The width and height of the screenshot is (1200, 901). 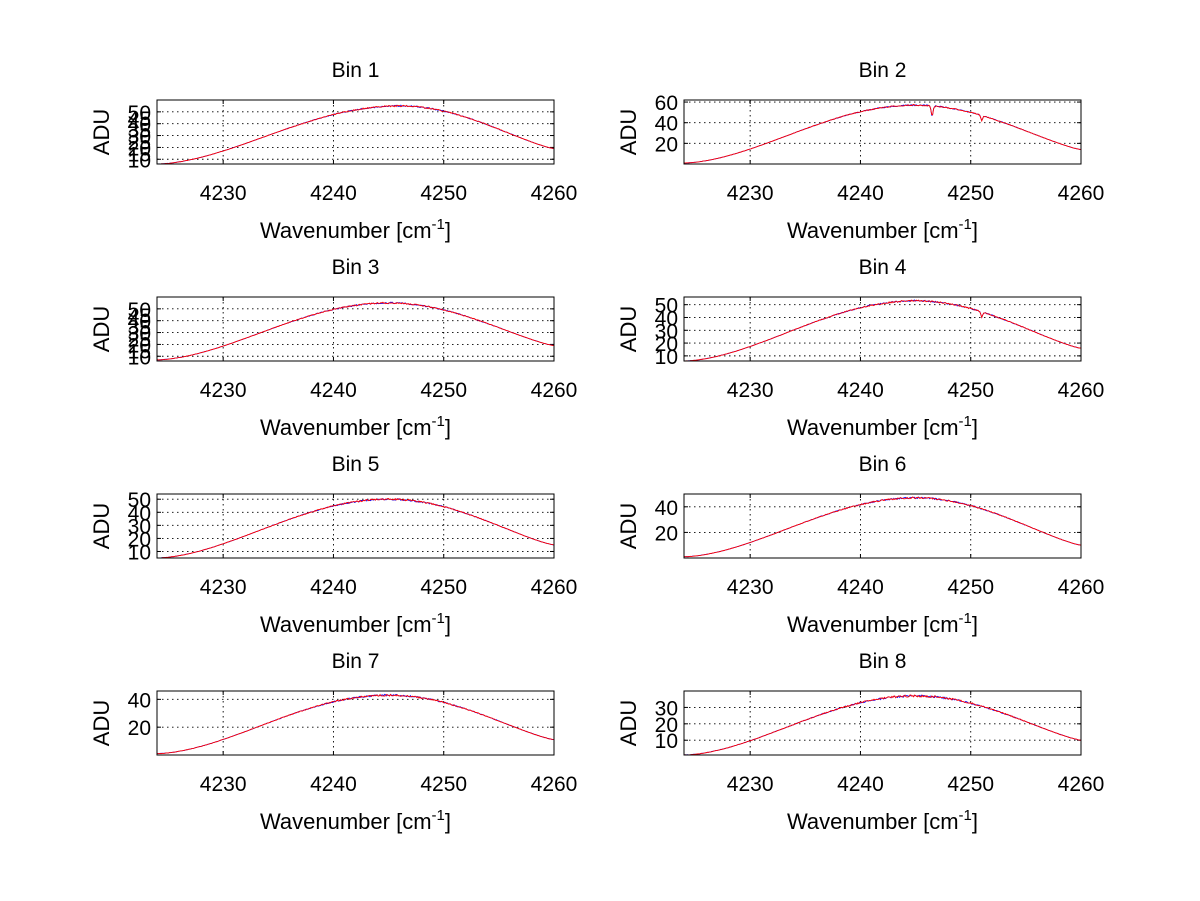 I want to click on subplot-title: Bin 7, so click(x=356, y=661).